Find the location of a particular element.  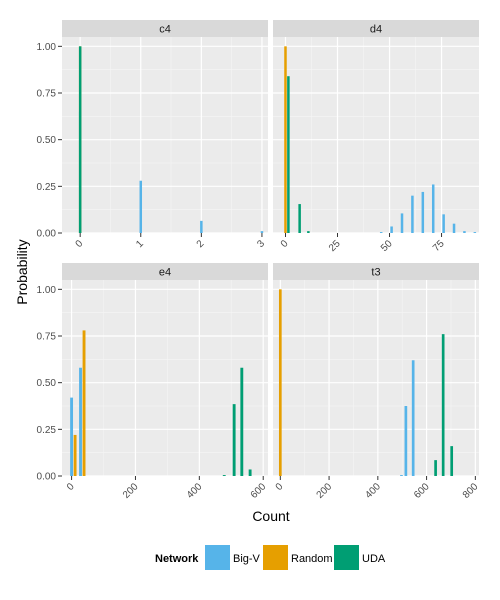

x-tick-label: 50 is located at coordinates (387, 246).